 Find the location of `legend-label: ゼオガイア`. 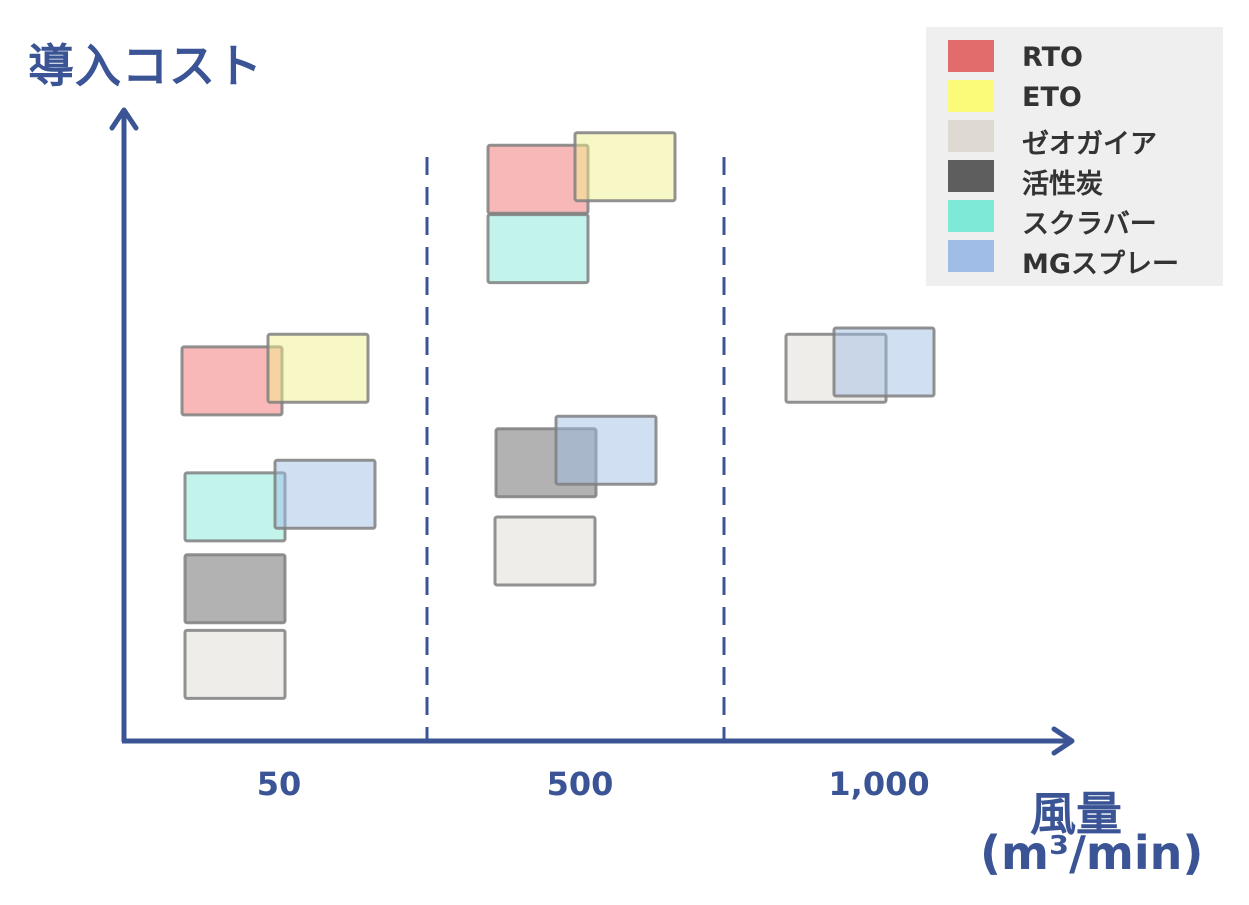

legend-label: ゼオガイア is located at coordinates (1089, 144).